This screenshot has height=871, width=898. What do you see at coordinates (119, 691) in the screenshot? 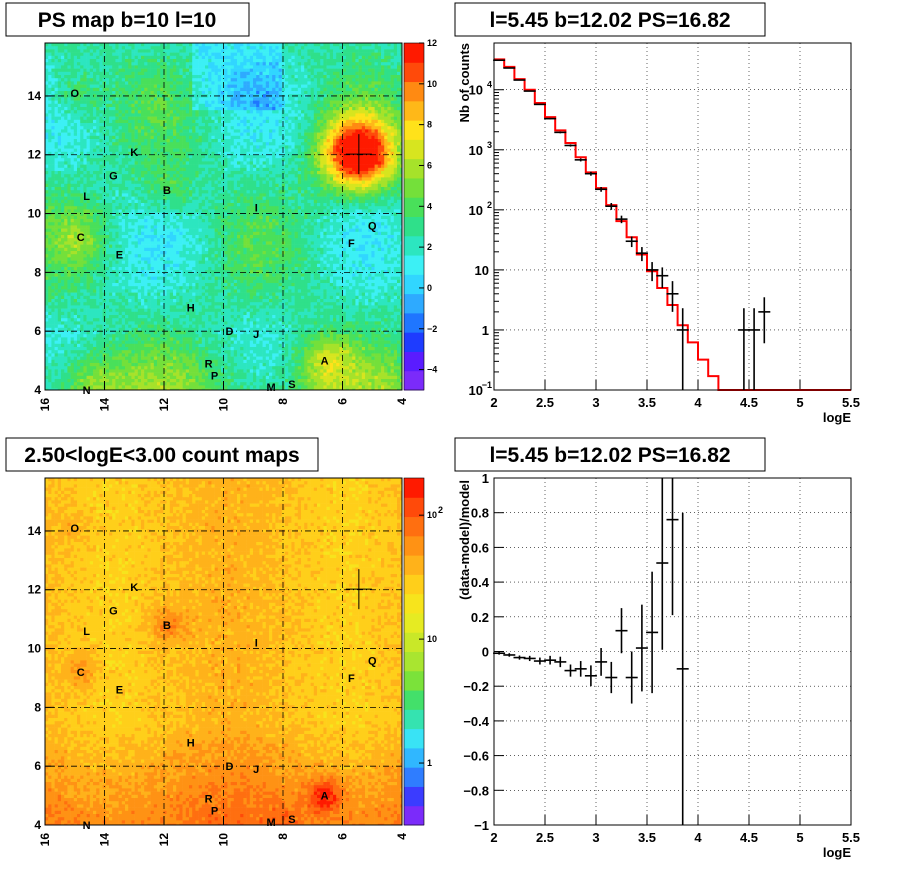
I see `source-label: E` at bounding box center [119, 691].